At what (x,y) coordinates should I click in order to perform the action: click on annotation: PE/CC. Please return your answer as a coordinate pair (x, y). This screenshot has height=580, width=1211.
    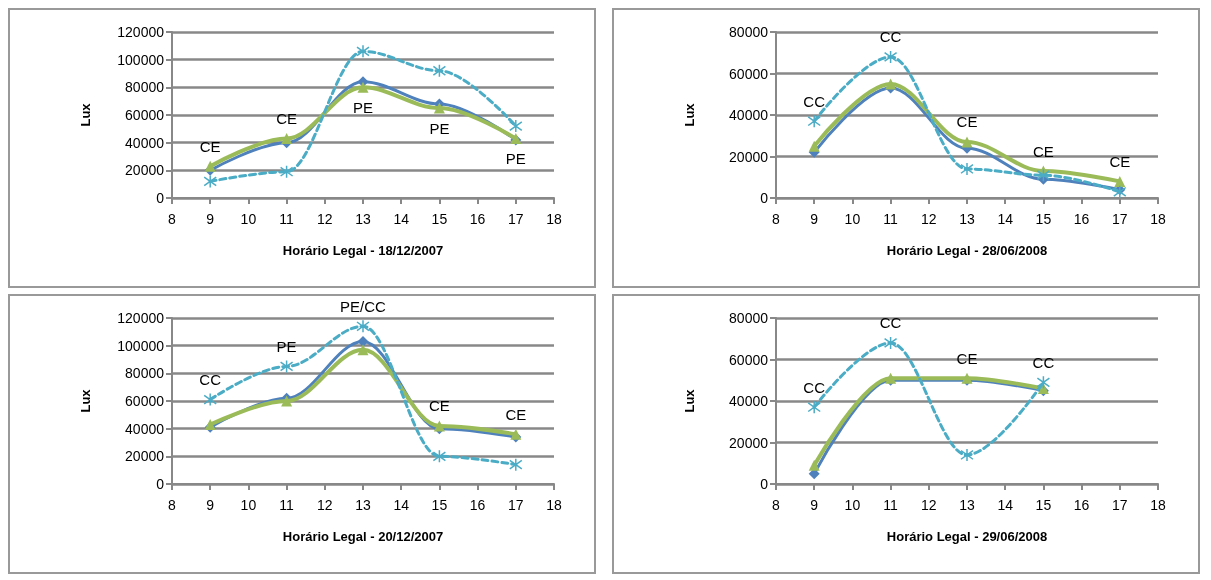
    Looking at the image, I should click on (363, 306).